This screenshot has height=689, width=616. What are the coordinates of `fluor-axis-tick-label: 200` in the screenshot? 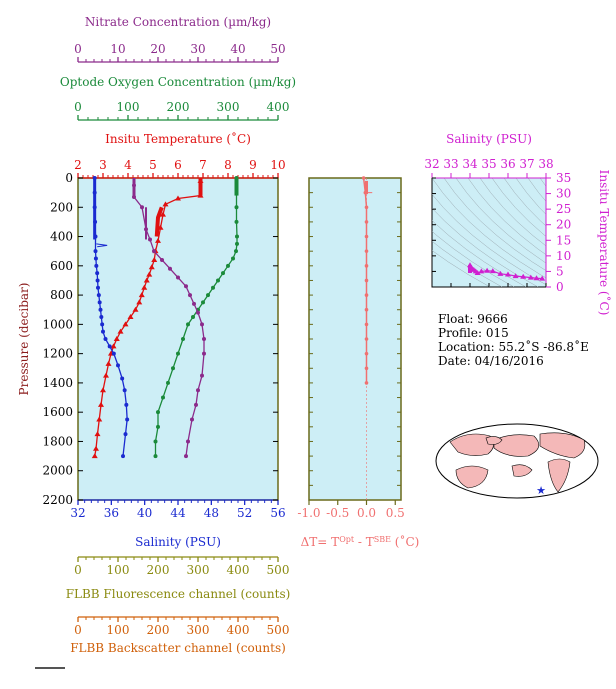 It's located at (158, 570).